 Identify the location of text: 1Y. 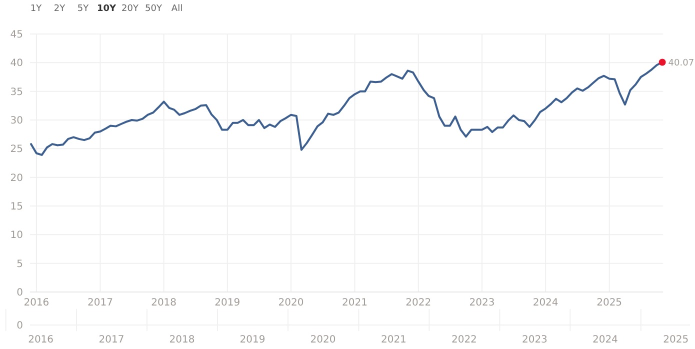
(36, 9).